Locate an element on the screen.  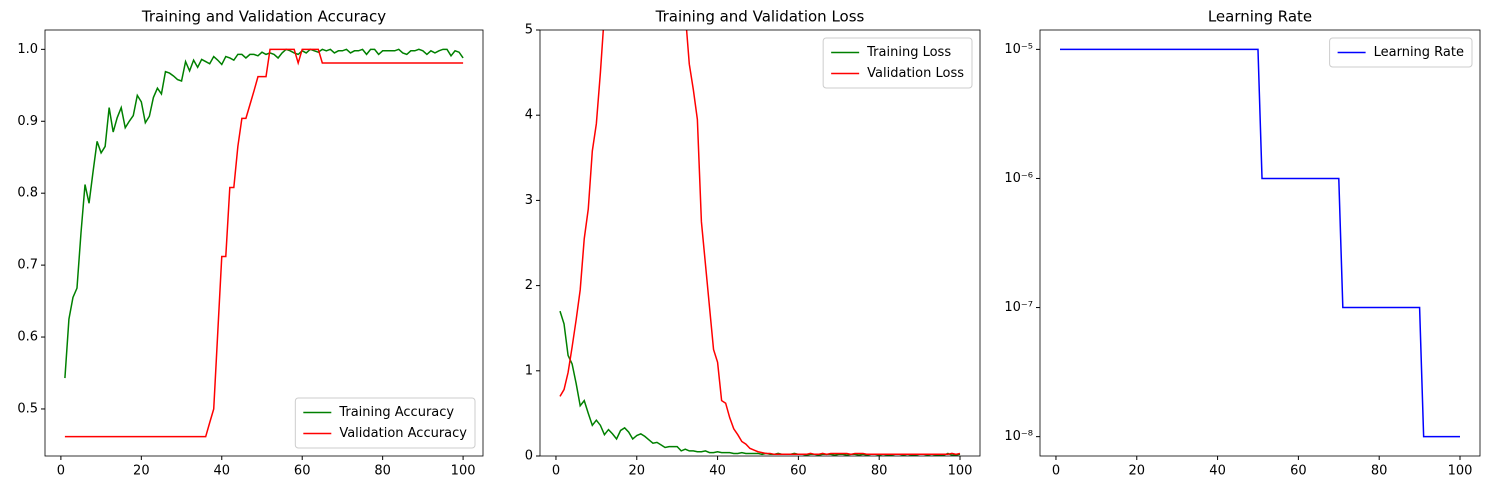
y-tick-label: 1 is located at coordinates (529, 370).